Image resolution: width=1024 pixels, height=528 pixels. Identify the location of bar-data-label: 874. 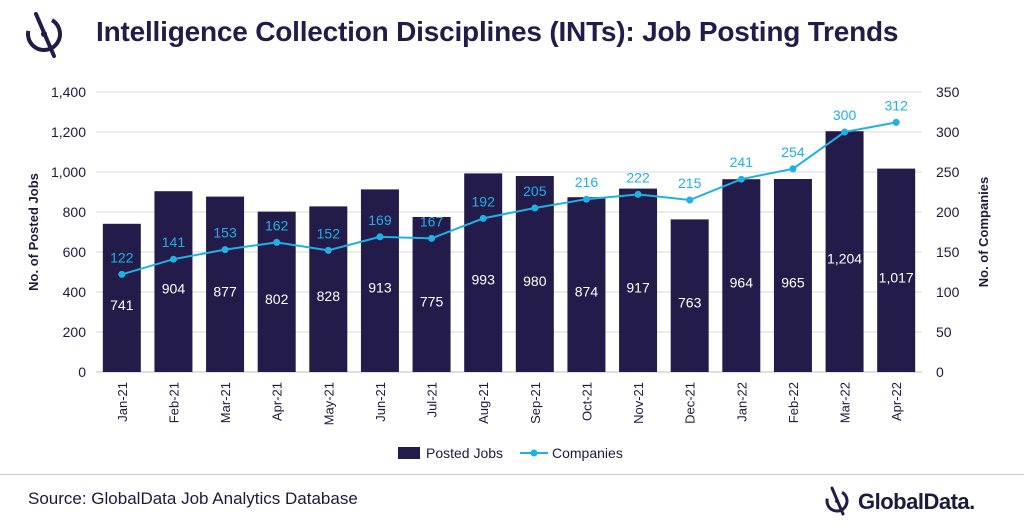
(587, 292).